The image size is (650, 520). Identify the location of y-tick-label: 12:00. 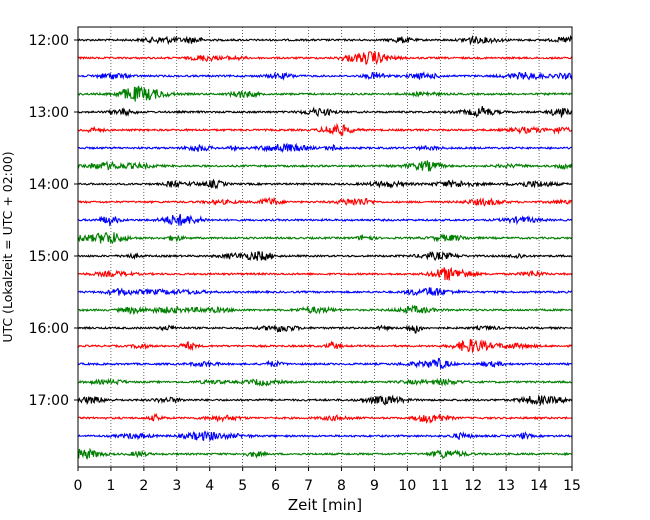
(49, 41).